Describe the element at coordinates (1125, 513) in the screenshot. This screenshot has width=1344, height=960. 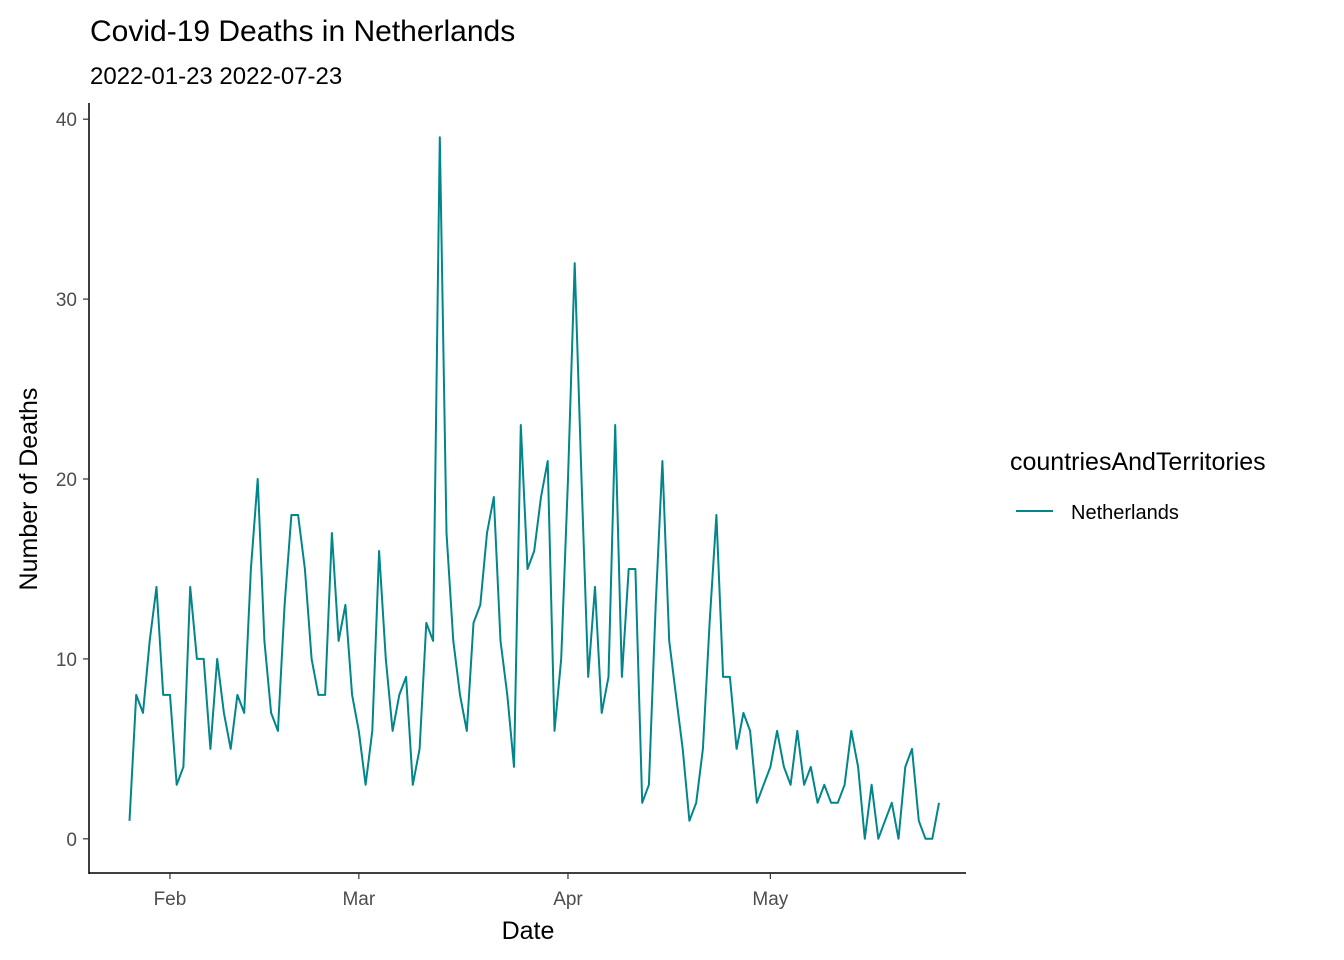
I see `legend-label-netherlands: Netherlands` at that location.